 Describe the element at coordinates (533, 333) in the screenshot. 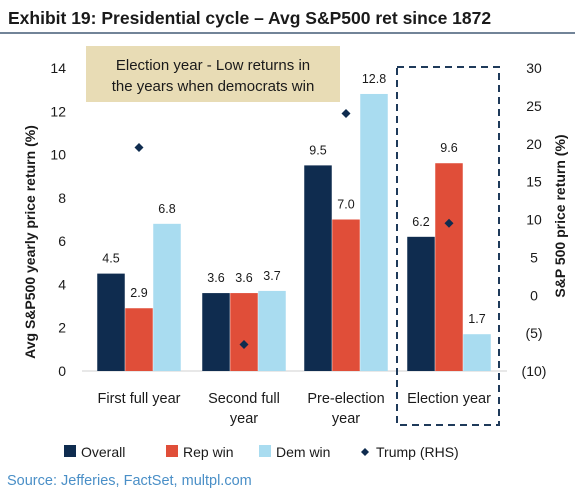

I see `right-axis-tick-label: (5)` at that location.